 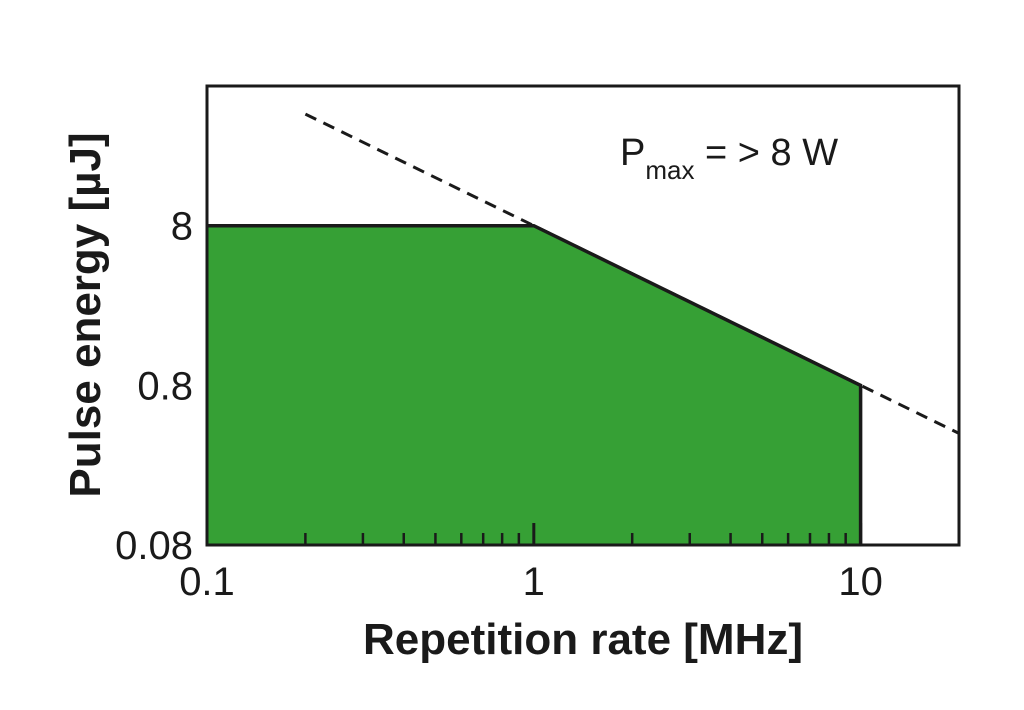 I want to click on y-axis-title: Pulse energy [µJ], so click(x=85, y=314).